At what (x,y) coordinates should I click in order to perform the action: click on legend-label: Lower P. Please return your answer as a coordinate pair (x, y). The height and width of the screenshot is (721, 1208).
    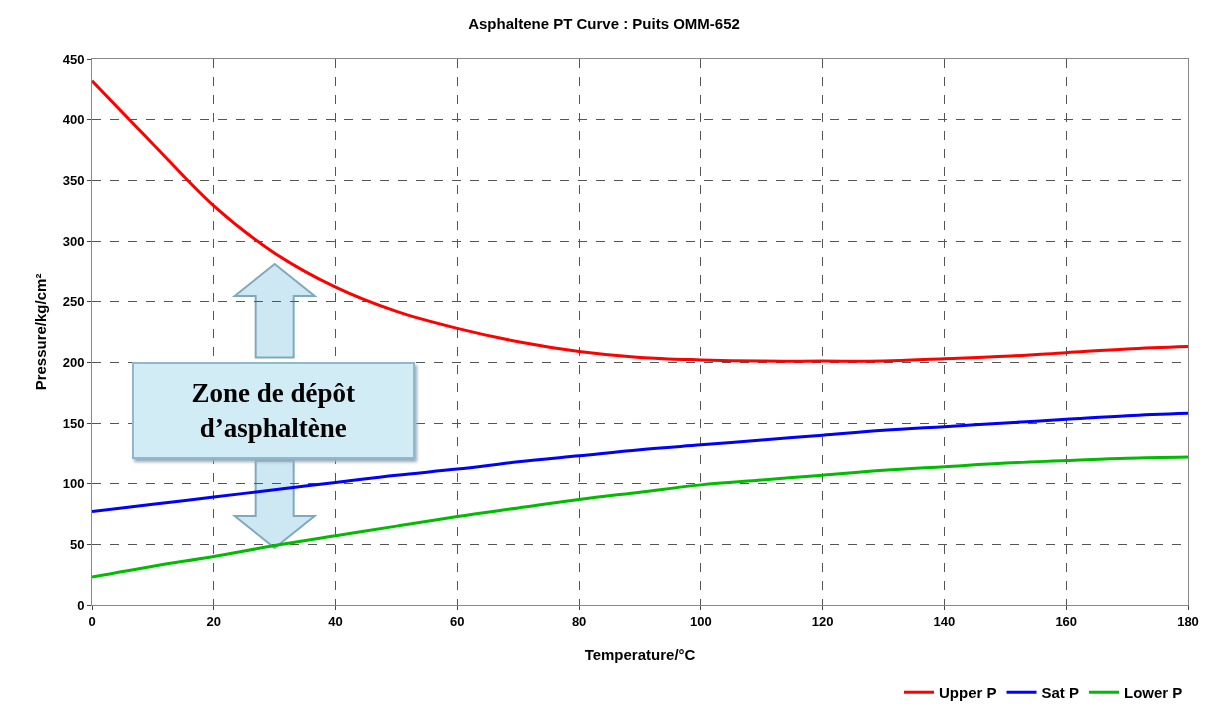
    Looking at the image, I should click on (1153, 693).